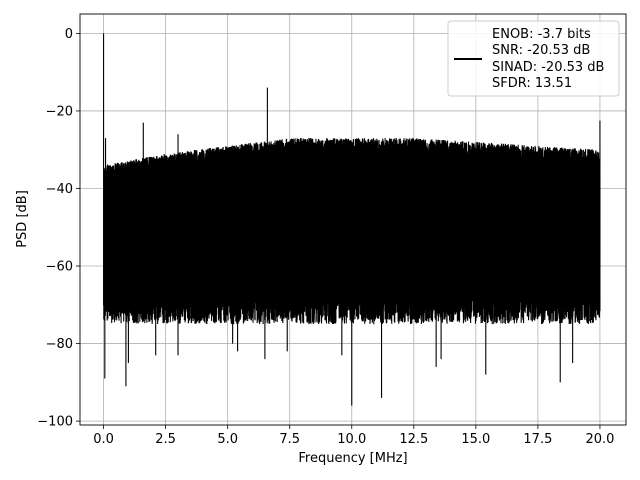 This screenshot has width=640, height=480. Describe the element at coordinates (289, 439) in the screenshot. I see `x-tick-label: 7.5` at that location.